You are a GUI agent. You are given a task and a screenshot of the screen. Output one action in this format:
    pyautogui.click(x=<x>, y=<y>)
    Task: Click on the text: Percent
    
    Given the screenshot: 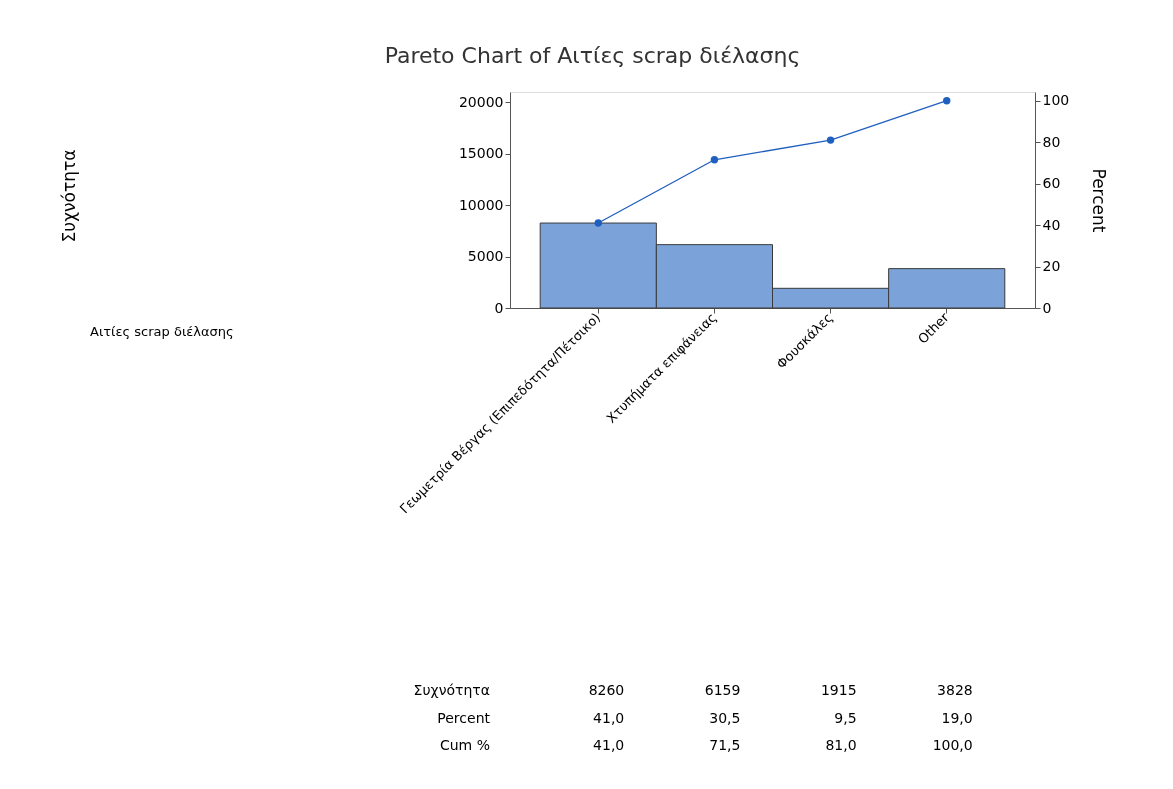 What is the action you would take?
    pyautogui.click(x=464, y=718)
    